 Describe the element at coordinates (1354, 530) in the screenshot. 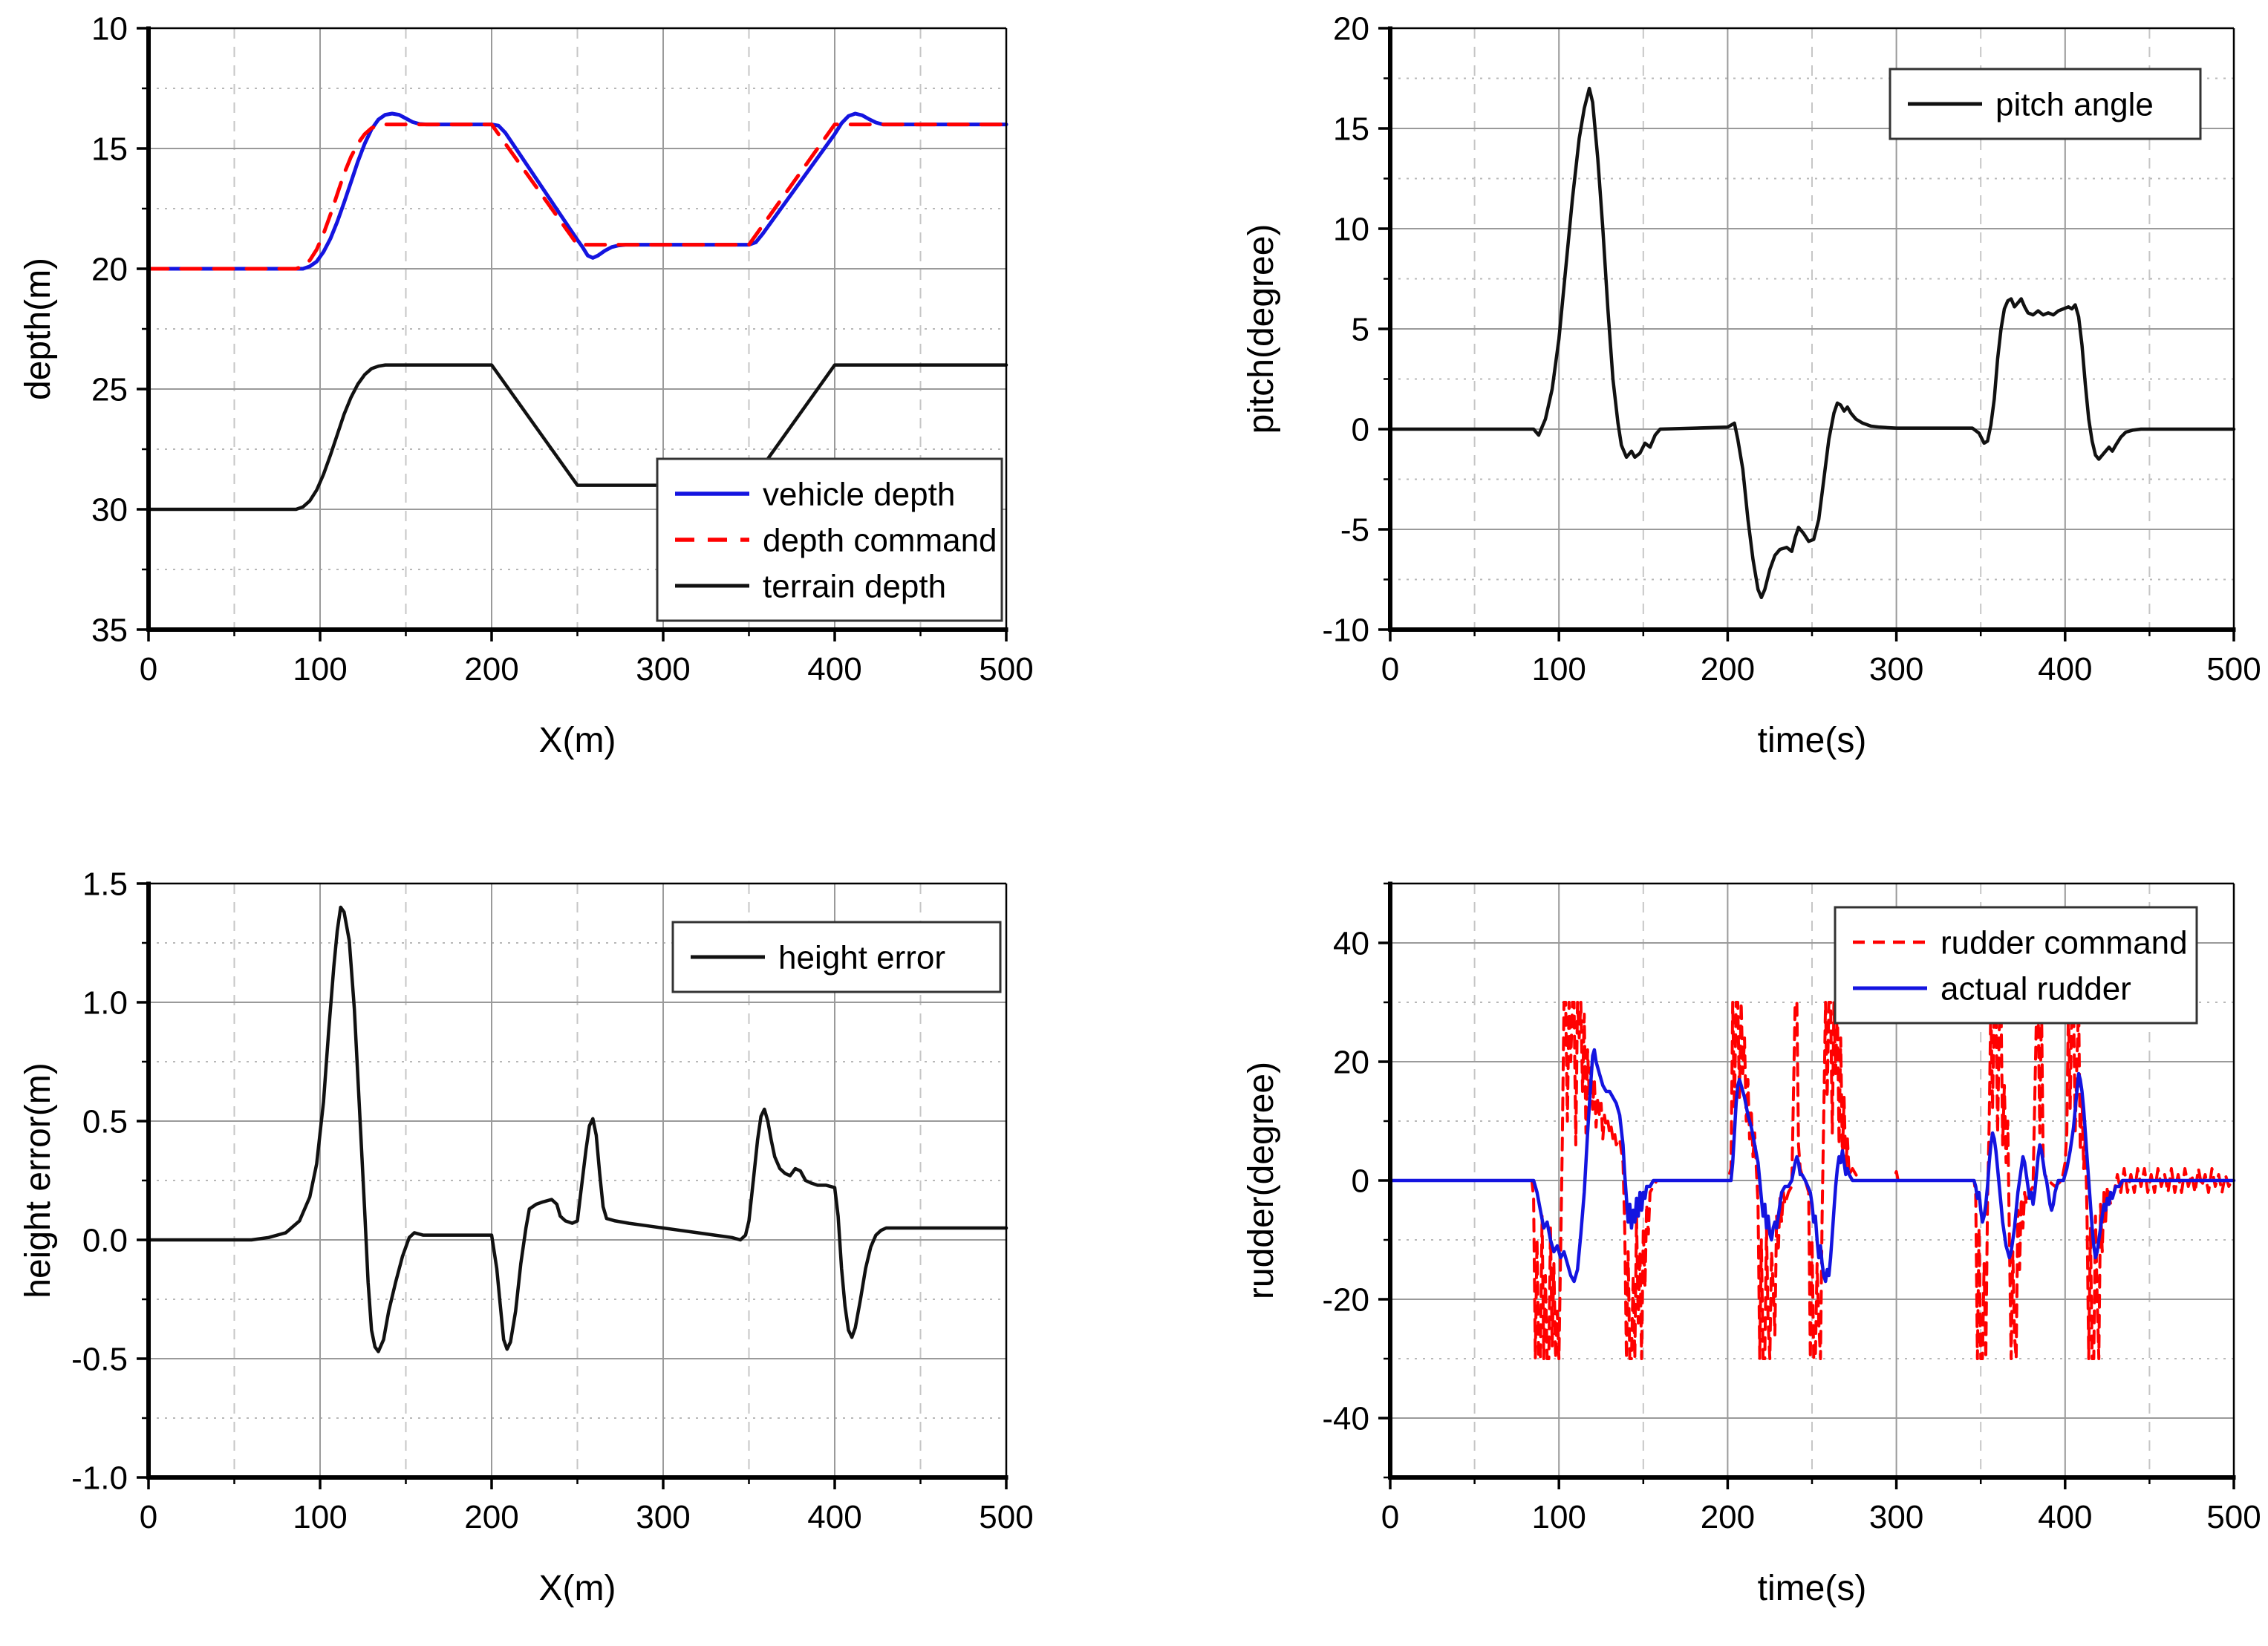

I see `y-tick-label: -5` at that location.